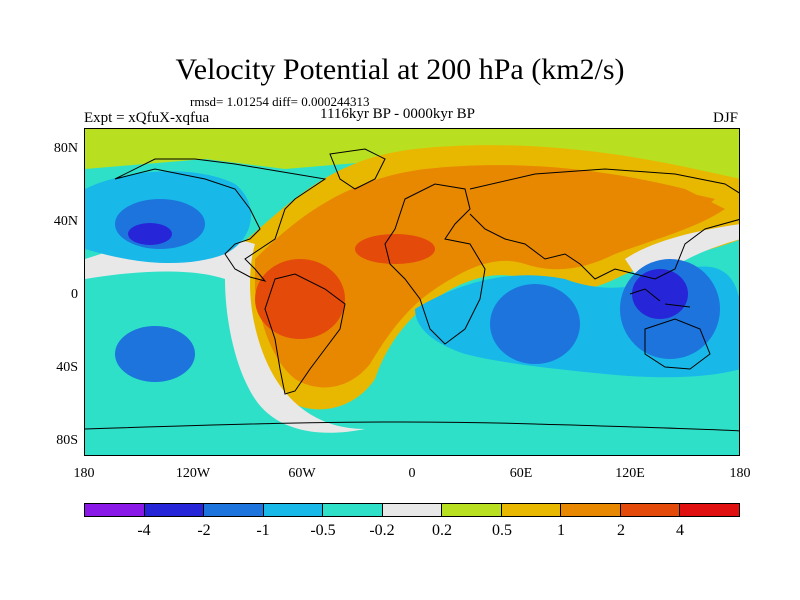 The image size is (800, 600). Describe the element at coordinates (65, 148) in the screenshot. I see `y-tick-80n: 80N` at that location.